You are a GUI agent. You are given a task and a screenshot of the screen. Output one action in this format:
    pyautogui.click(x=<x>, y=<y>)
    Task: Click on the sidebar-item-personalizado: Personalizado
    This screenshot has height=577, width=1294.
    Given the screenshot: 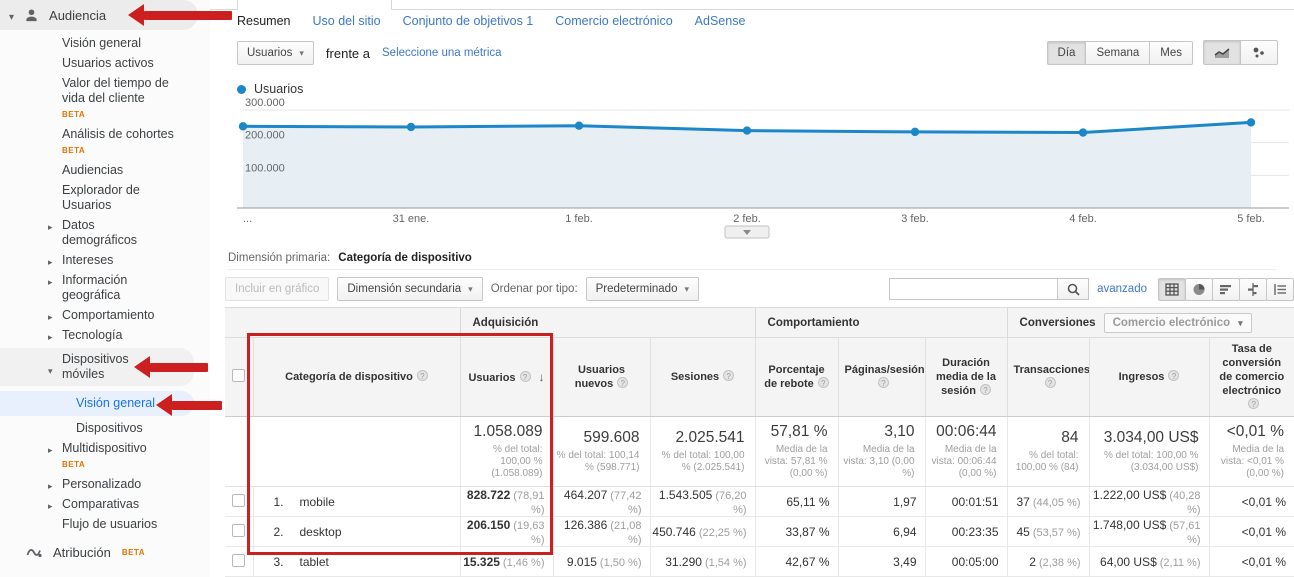 What is the action you would take?
    pyautogui.click(x=105, y=484)
    